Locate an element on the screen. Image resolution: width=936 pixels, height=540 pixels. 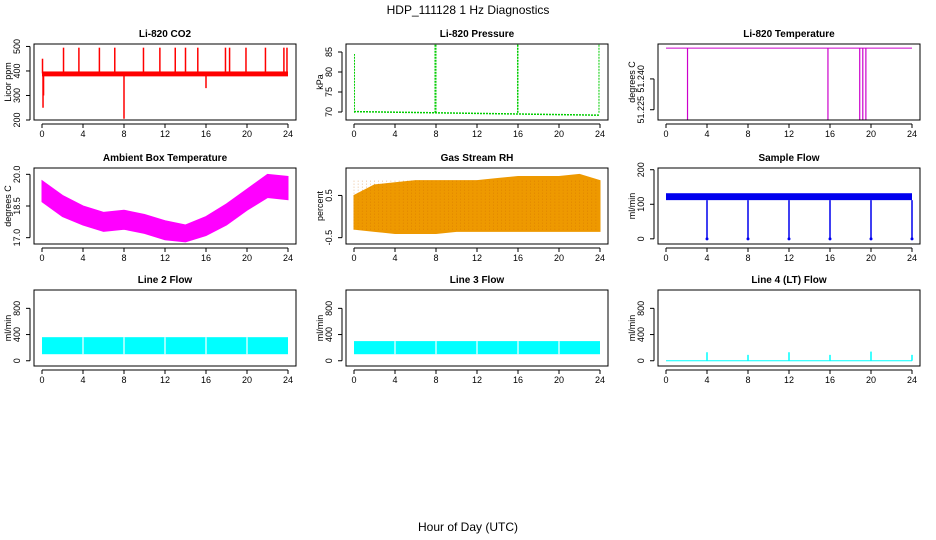
panel-l2flow: Line 2 Flow ml/min 0 4 8 12 16 20 24 0 400 800 is located at coordinates (150, 330).